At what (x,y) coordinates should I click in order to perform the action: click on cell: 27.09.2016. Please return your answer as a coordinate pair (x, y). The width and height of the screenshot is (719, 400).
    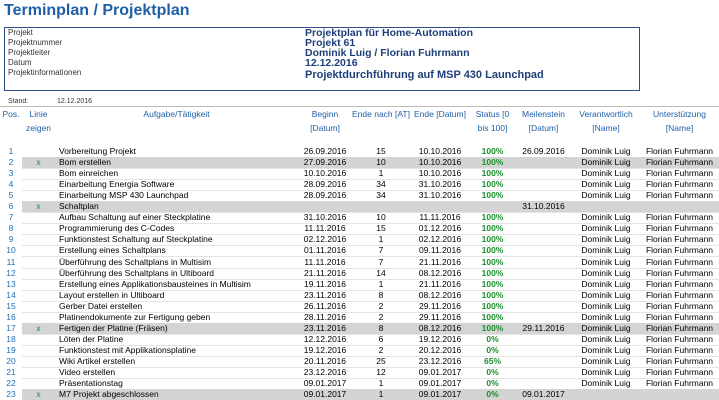
    Looking at the image, I should click on (325, 162).